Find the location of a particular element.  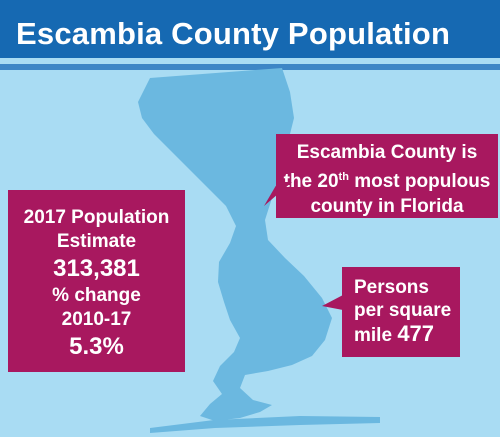

density-value: 477 is located at coordinates (416, 333).